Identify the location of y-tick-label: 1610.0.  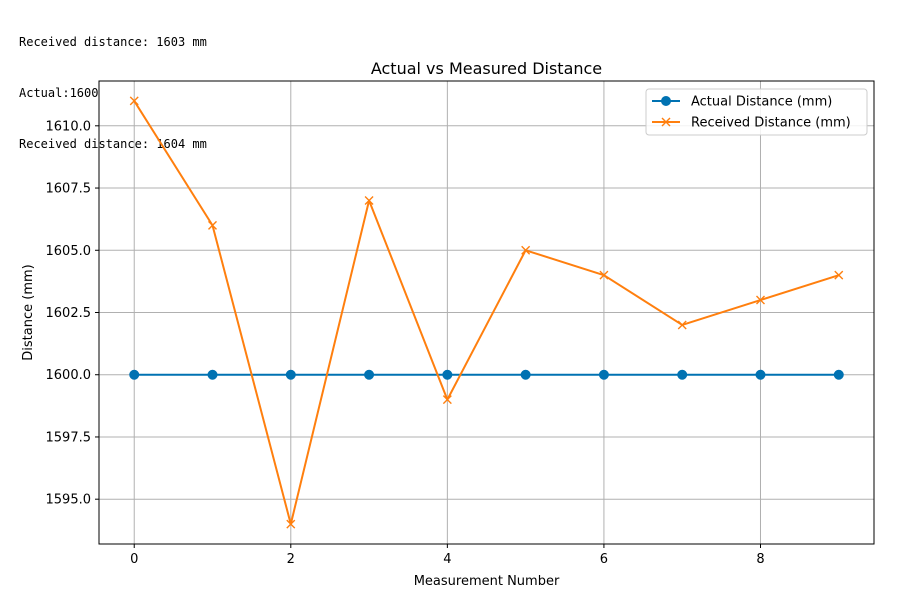
(69, 126).